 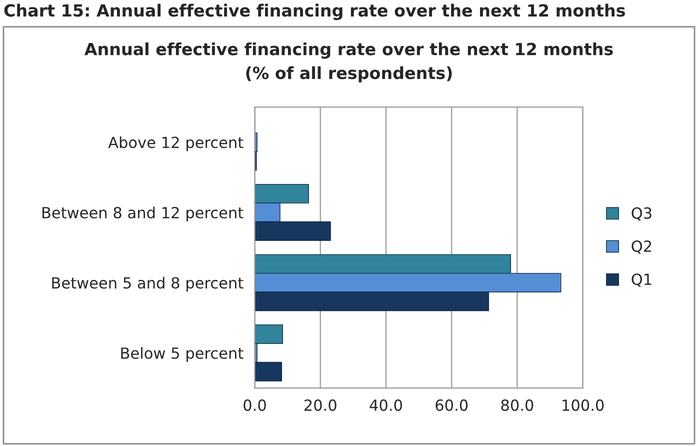 What do you see at coordinates (642, 247) in the screenshot?
I see `legend-label: Q2` at bounding box center [642, 247].